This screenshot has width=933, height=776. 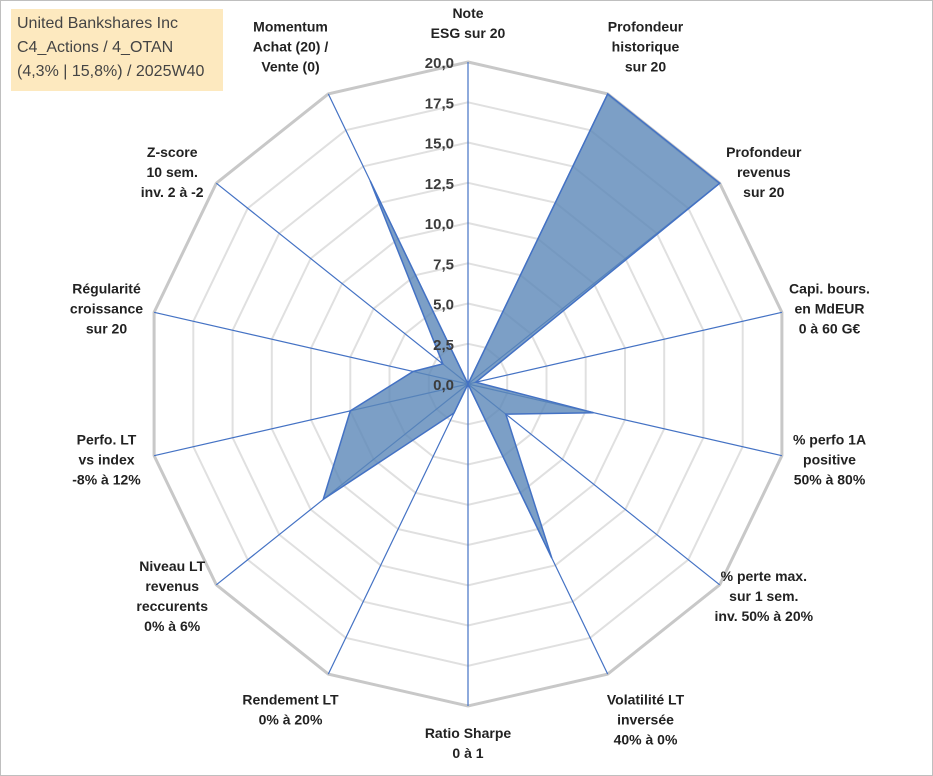 I want to click on tick-label-8: 20,0, so click(x=439, y=63).